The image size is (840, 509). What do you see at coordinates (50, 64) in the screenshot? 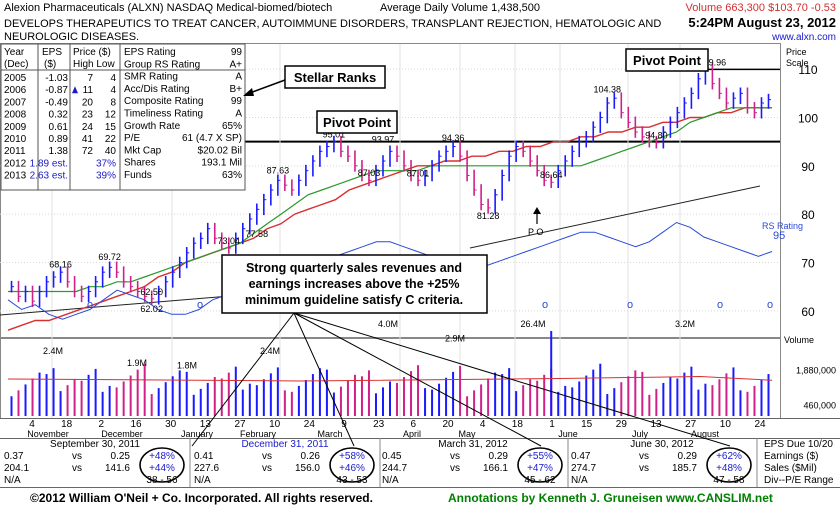
I see `col-eps-sub: ($)` at bounding box center [50, 64].